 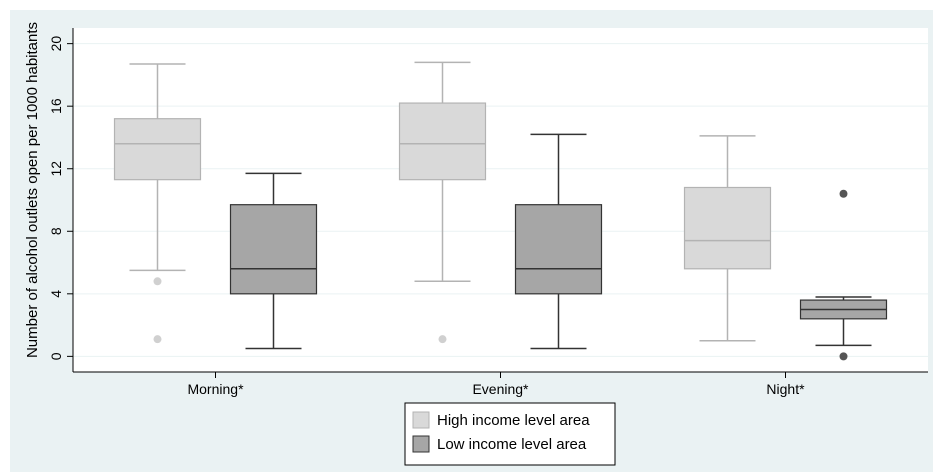 What do you see at coordinates (56, 231) in the screenshot?
I see `y-tick-label: 8` at bounding box center [56, 231].